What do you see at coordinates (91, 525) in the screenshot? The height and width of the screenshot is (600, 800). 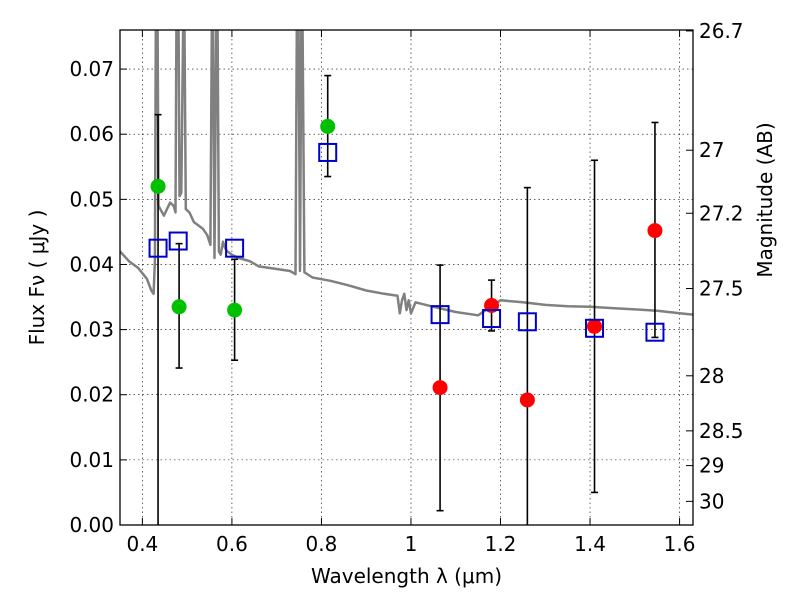 I see `y-tick-label: 0.00` at bounding box center [91, 525].